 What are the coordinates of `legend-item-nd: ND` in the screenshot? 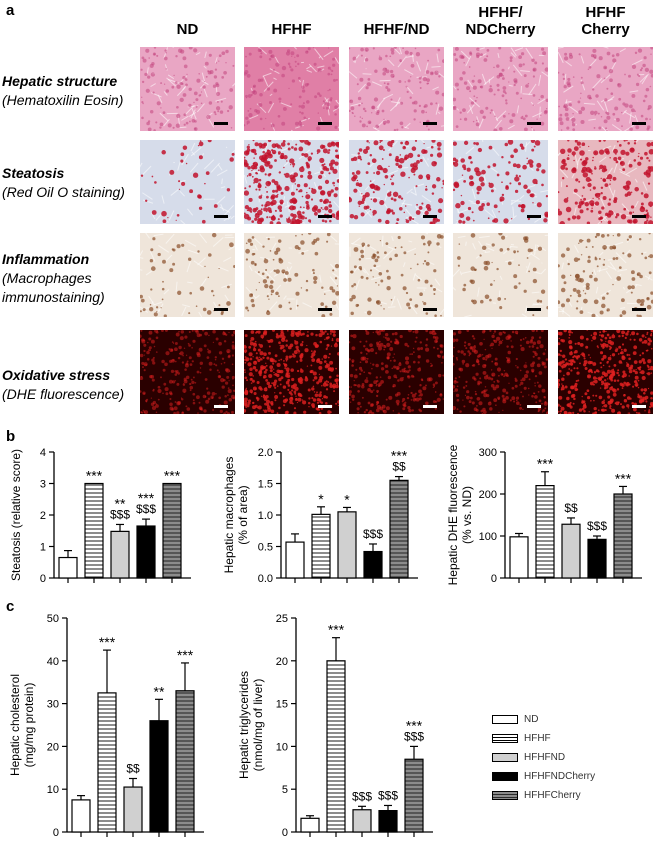 It's located at (515, 719).